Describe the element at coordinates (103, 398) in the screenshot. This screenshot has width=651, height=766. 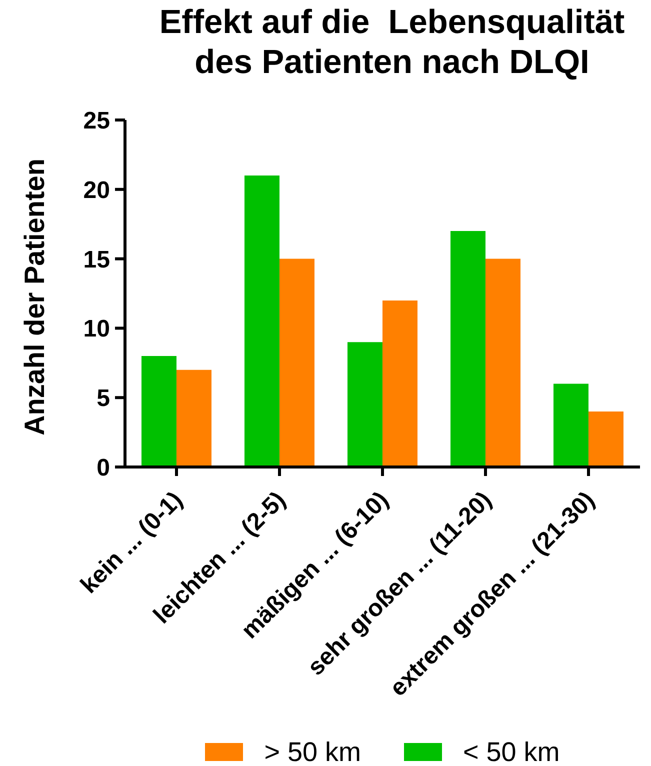
I see `y-tick-label: 5` at that location.